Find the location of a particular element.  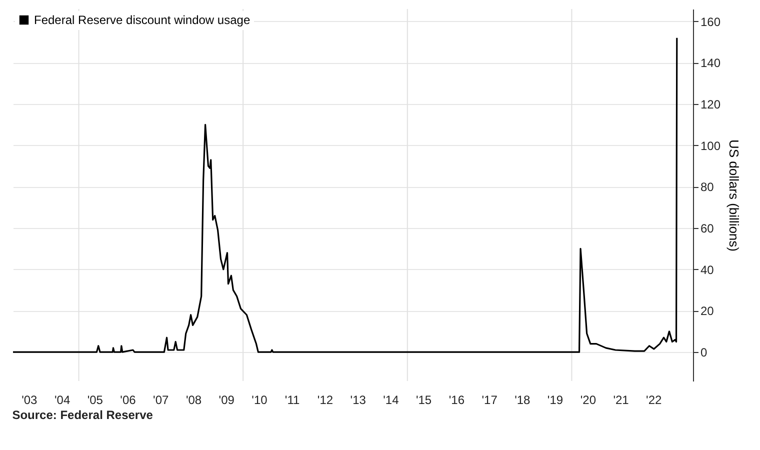

source-note: Source: Federal Reserve is located at coordinates (83, 415).